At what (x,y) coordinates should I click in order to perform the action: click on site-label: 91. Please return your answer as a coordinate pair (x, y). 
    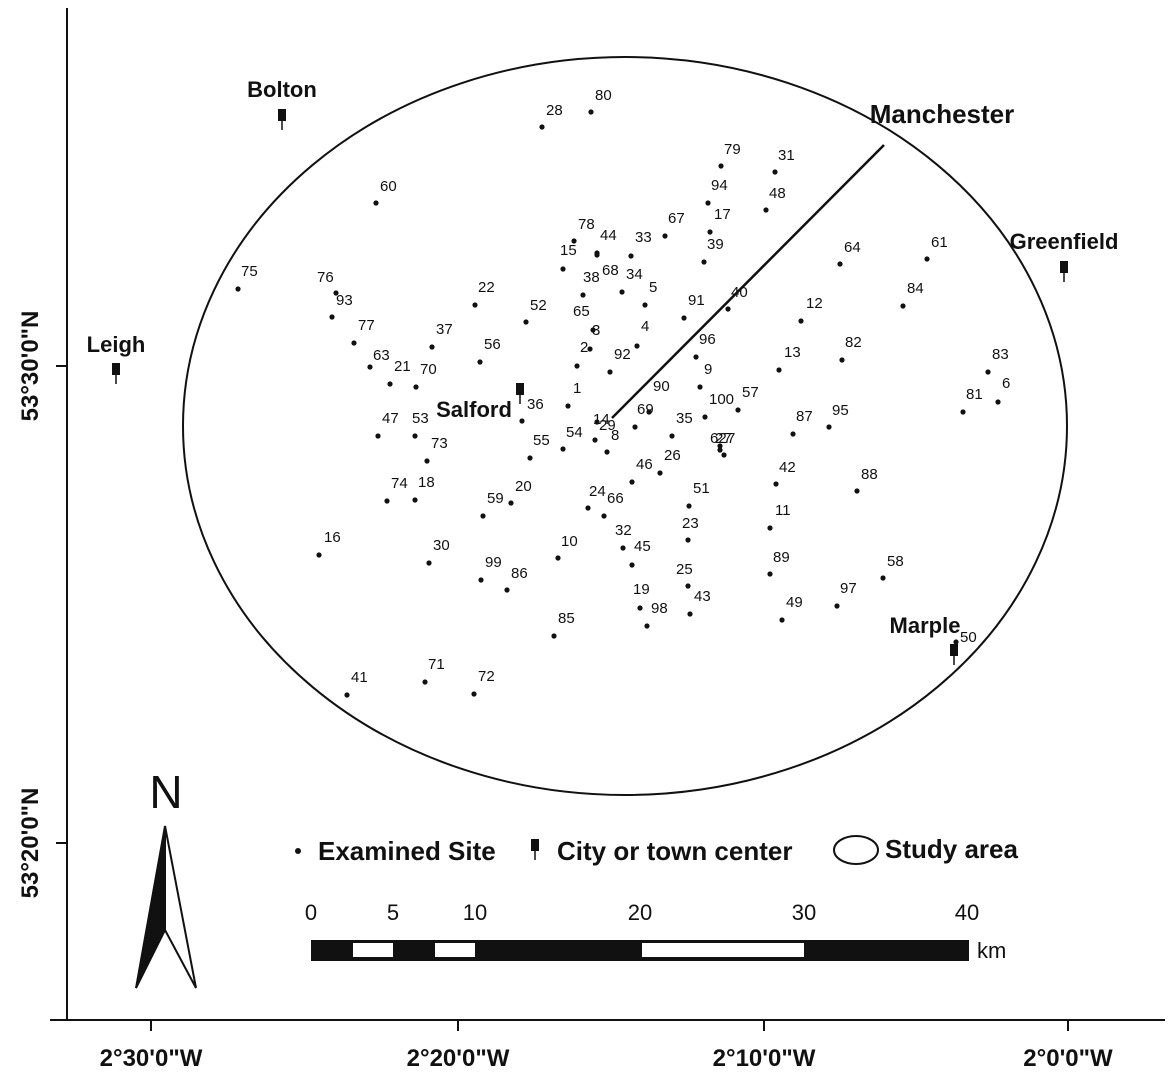
    Looking at the image, I should click on (696, 300).